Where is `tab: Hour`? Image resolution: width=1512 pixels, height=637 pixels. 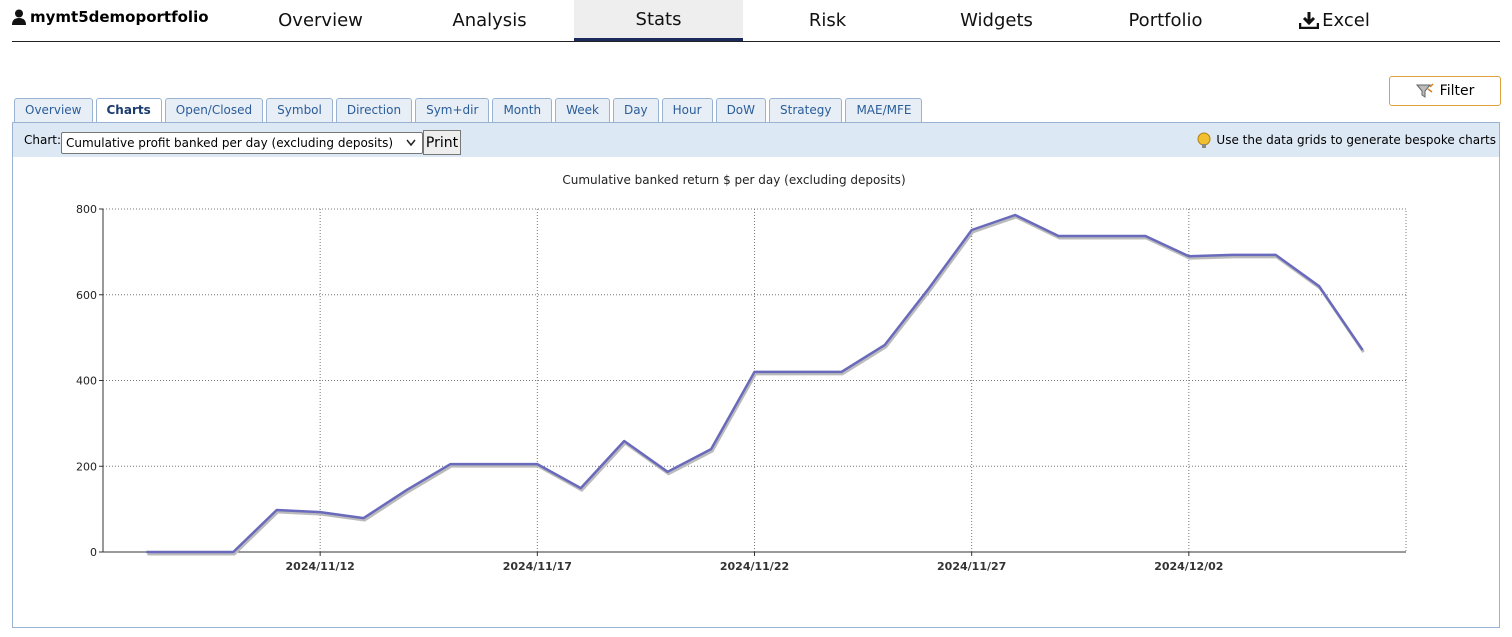 tab: Hour is located at coordinates (687, 110).